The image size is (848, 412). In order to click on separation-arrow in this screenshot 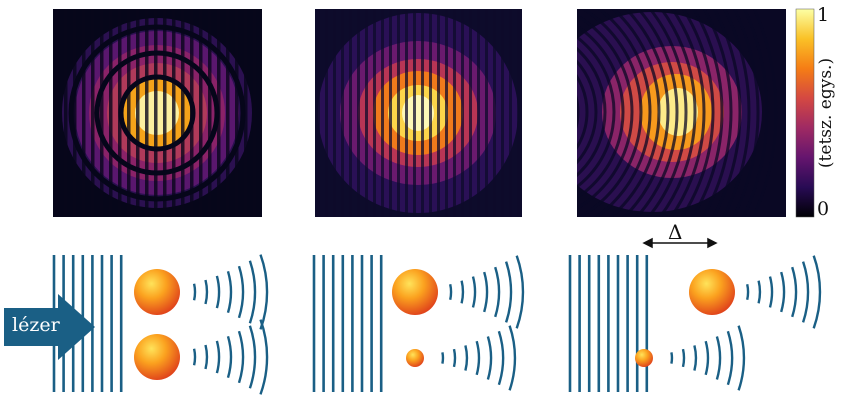, I will do `click(680, 243)`.